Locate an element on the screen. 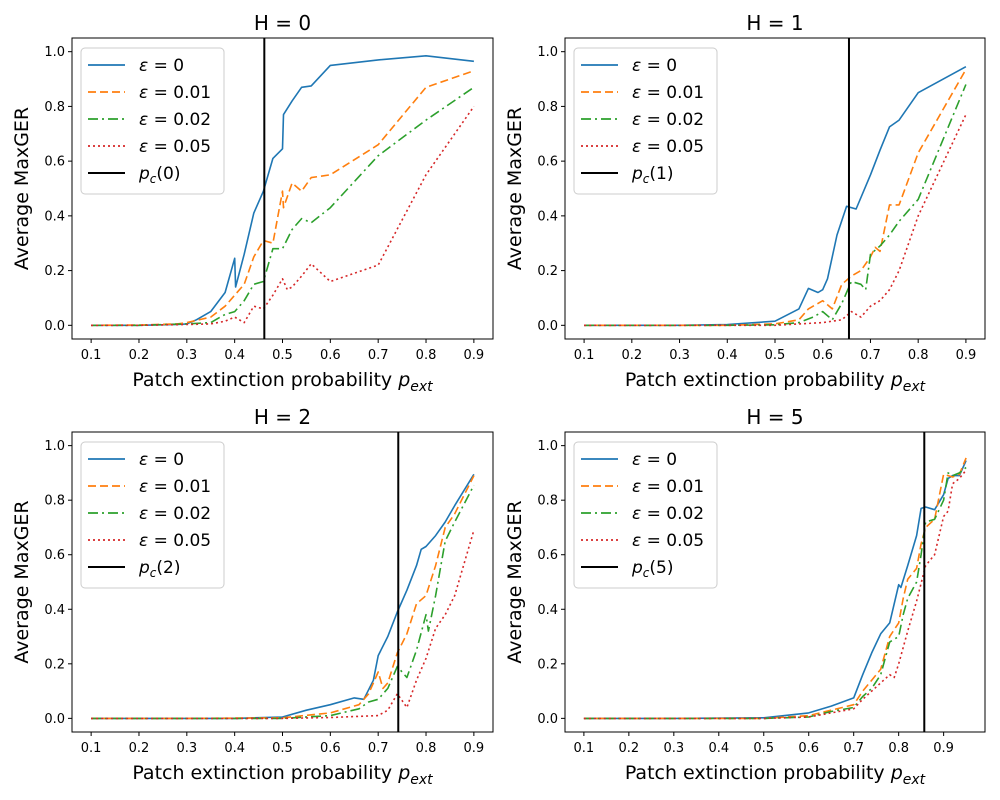 Image resolution: width=1000 pixels, height=800 pixels. x-axis-label: Patch extinction probability pext is located at coordinates (282, 382).